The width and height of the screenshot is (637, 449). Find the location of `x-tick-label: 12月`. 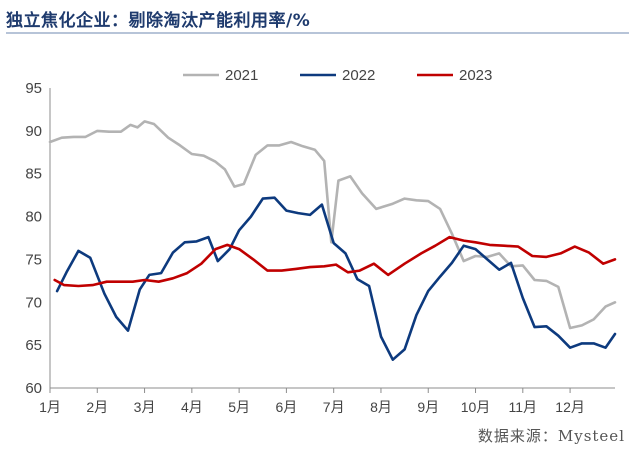

x-tick-label: 12月 is located at coordinates (570, 407).